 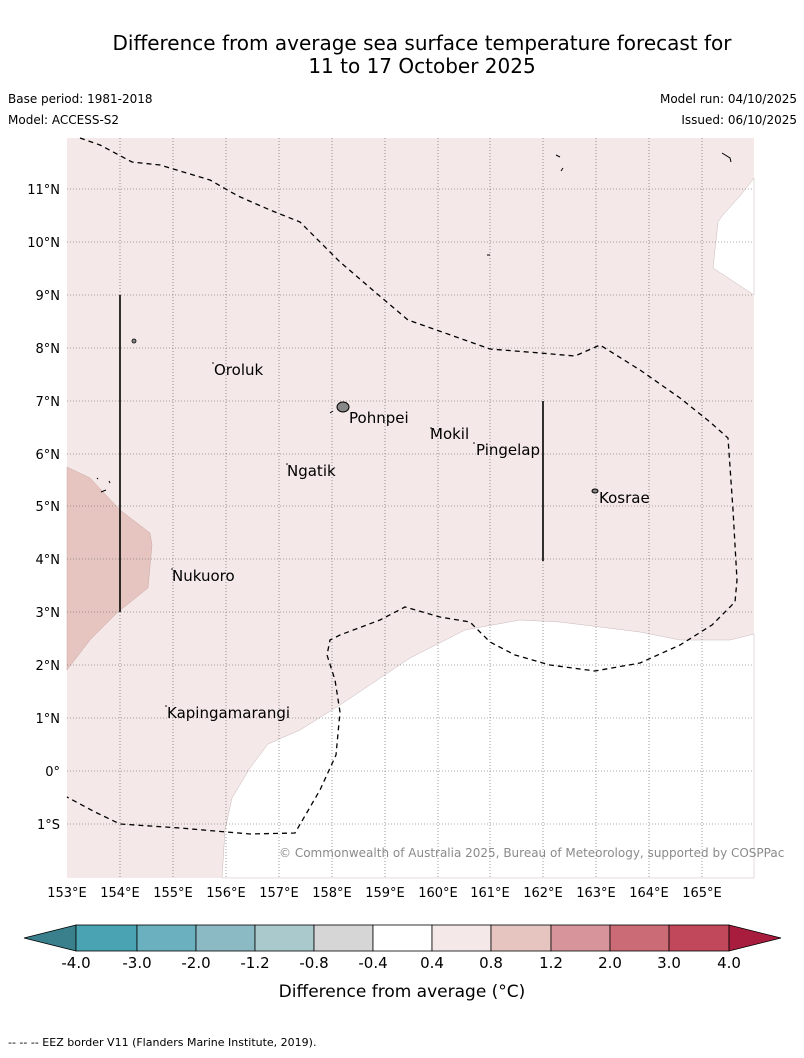 What do you see at coordinates (48, 560) in the screenshot?
I see `lat-label: 4°N` at bounding box center [48, 560].